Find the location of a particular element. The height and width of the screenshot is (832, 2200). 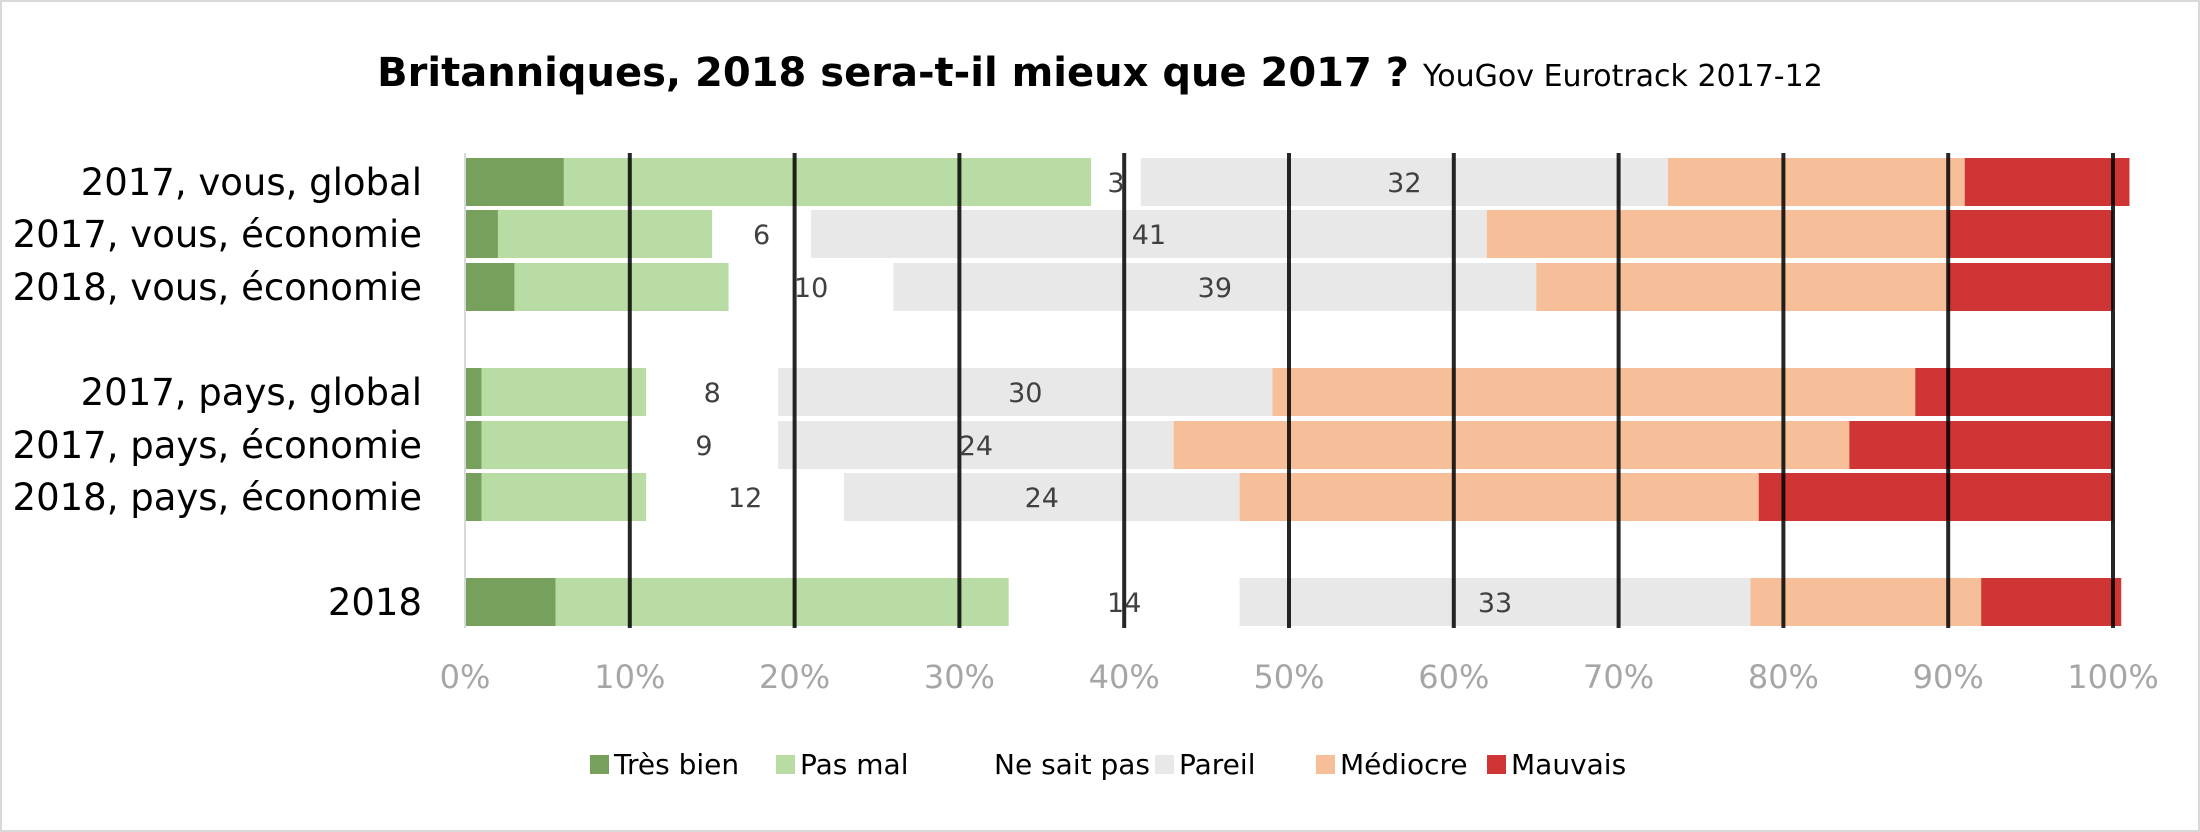

category-label: 2018, pays, économie is located at coordinates (217, 497).